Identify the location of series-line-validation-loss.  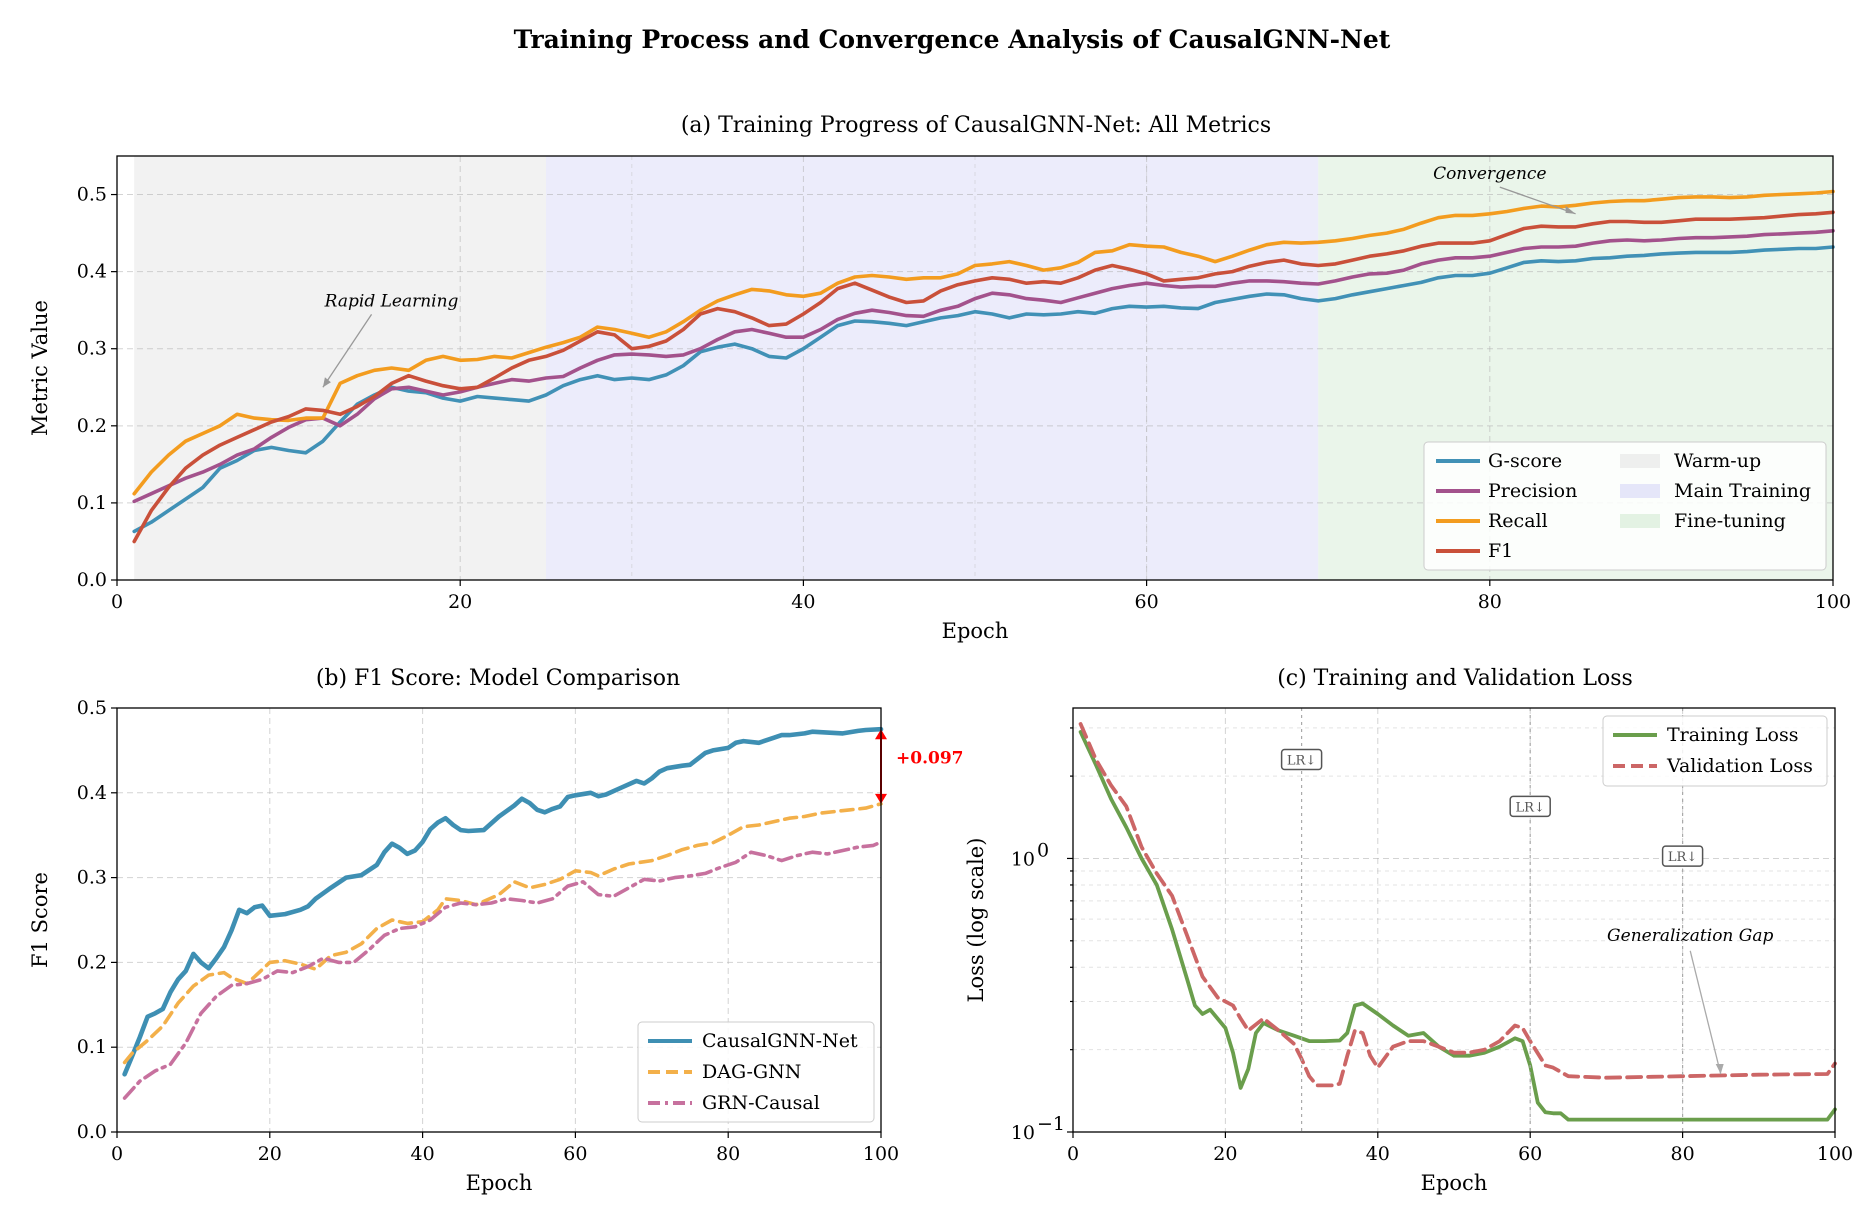
(1457, 905).